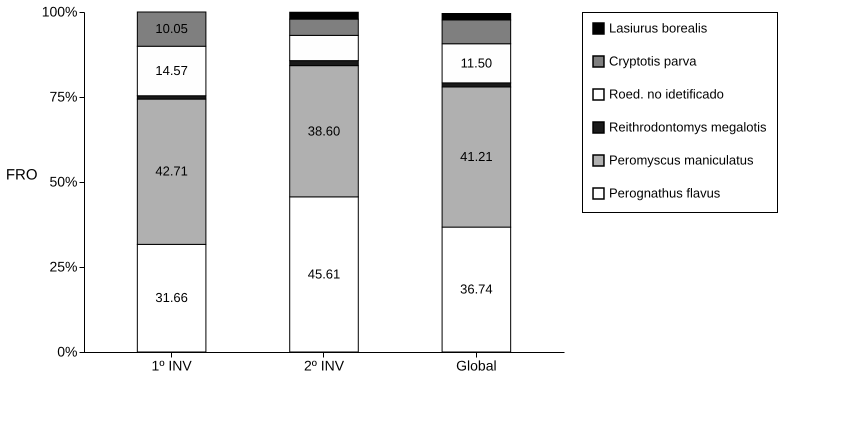 The image size is (856, 448). What do you see at coordinates (63, 96) in the screenshot?
I see `y-tick-label: 75%` at bounding box center [63, 96].